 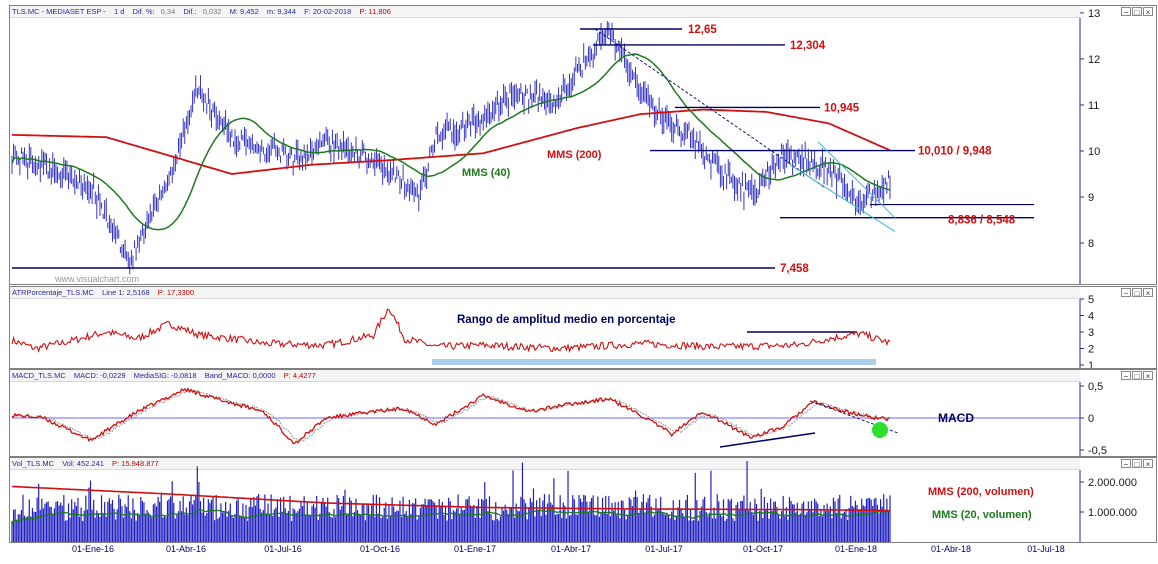 I want to click on atr-close-button: ×, so click(x=1148, y=293).